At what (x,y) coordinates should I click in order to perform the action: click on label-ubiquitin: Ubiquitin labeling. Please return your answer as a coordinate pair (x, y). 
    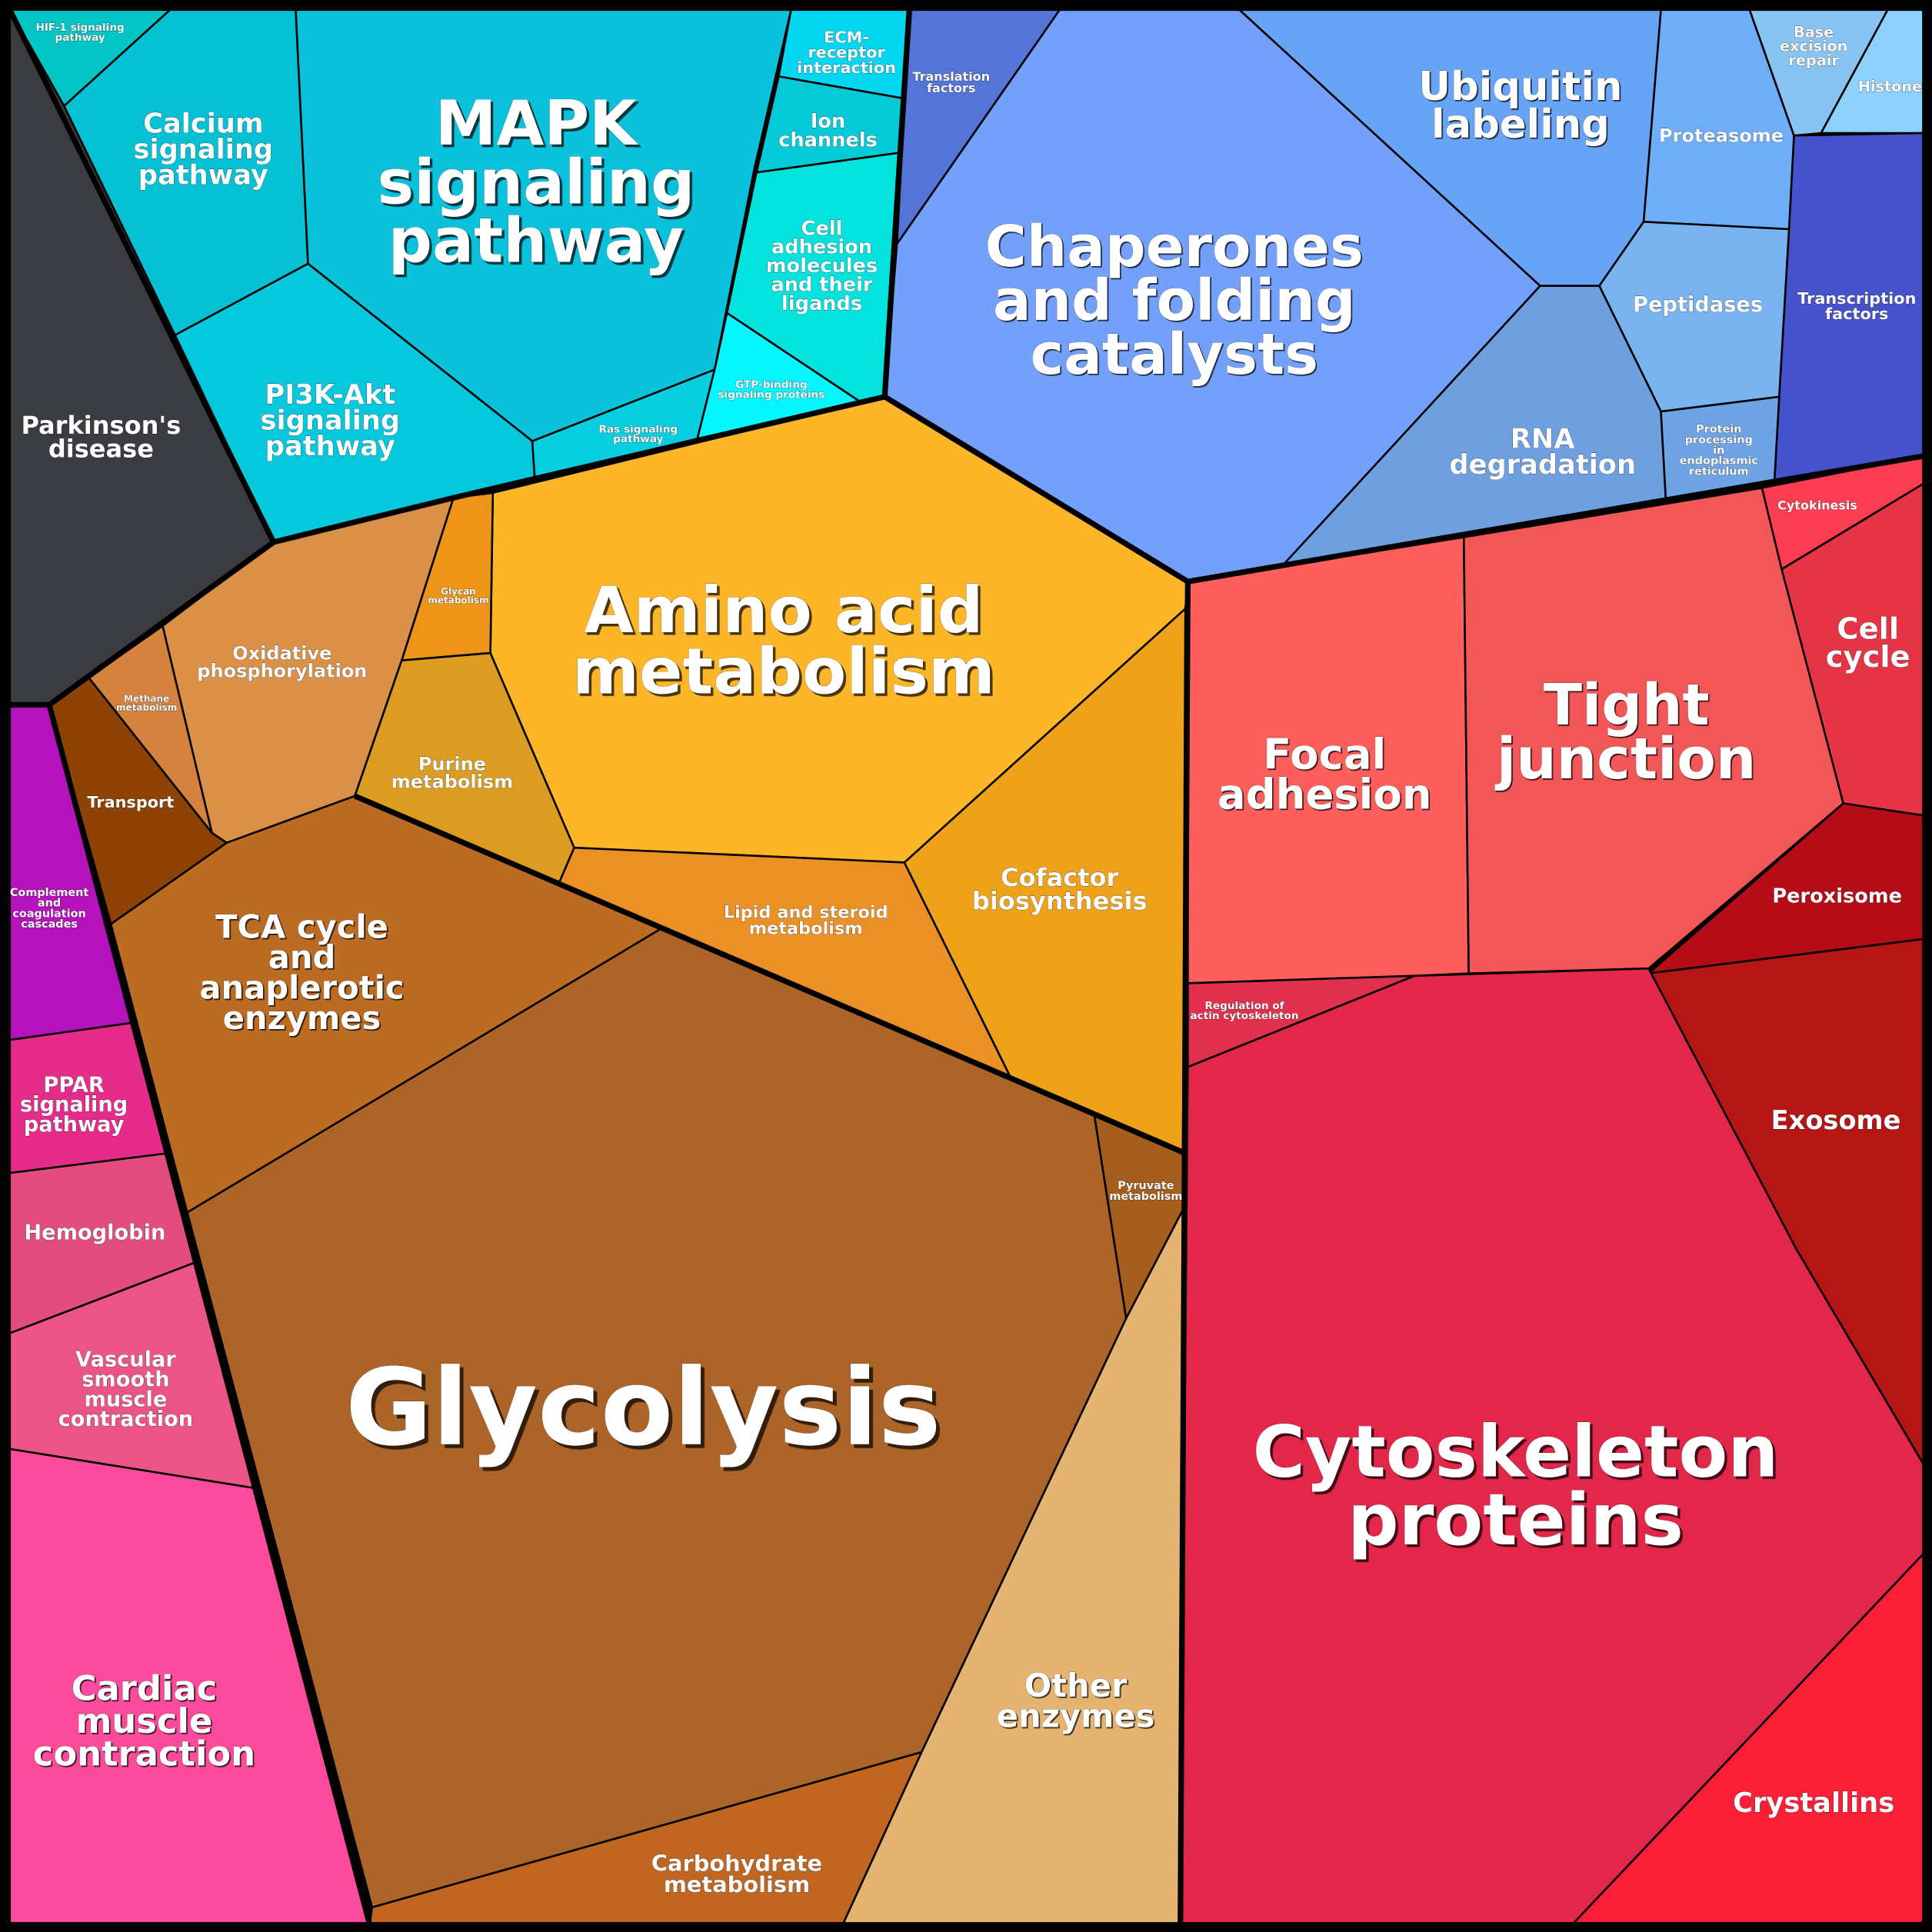
    Looking at the image, I should click on (1520, 106).